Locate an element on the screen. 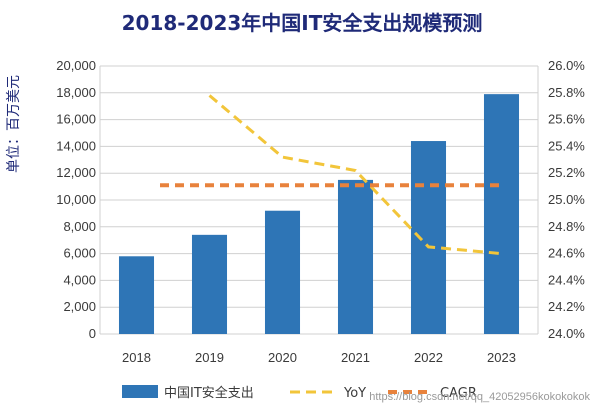  x-tick-label: 2020 is located at coordinates (282, 357).